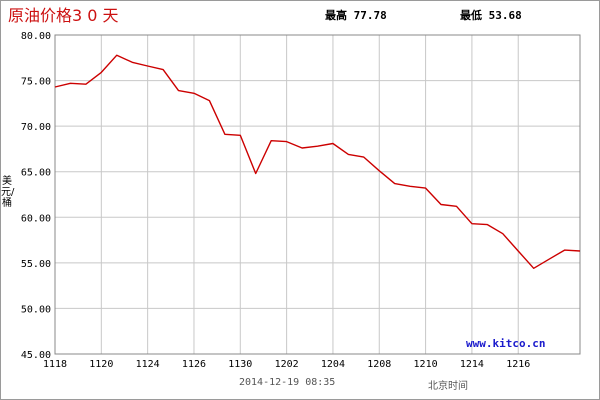 The width and height of the screenshot is (600, 400). What do you see at coordinates (336, 15) in the screenshot?
I see `high-label: 最高` at bounding box center [336, 15].